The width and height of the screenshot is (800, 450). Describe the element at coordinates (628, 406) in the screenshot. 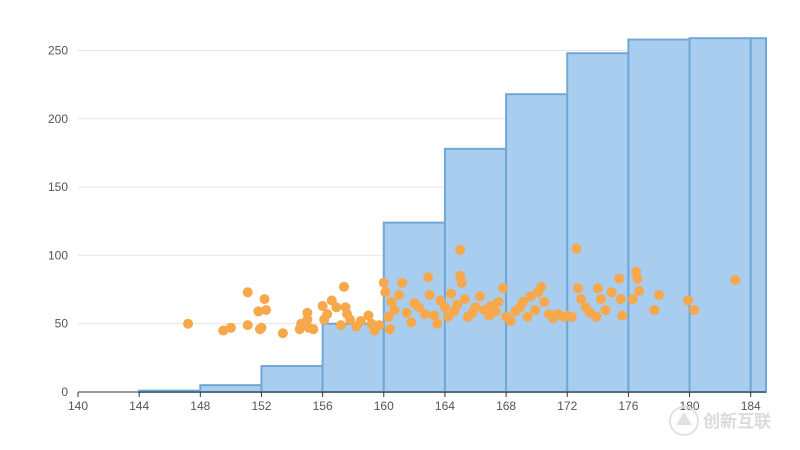

I see `x-tick-label: 176` at that location.